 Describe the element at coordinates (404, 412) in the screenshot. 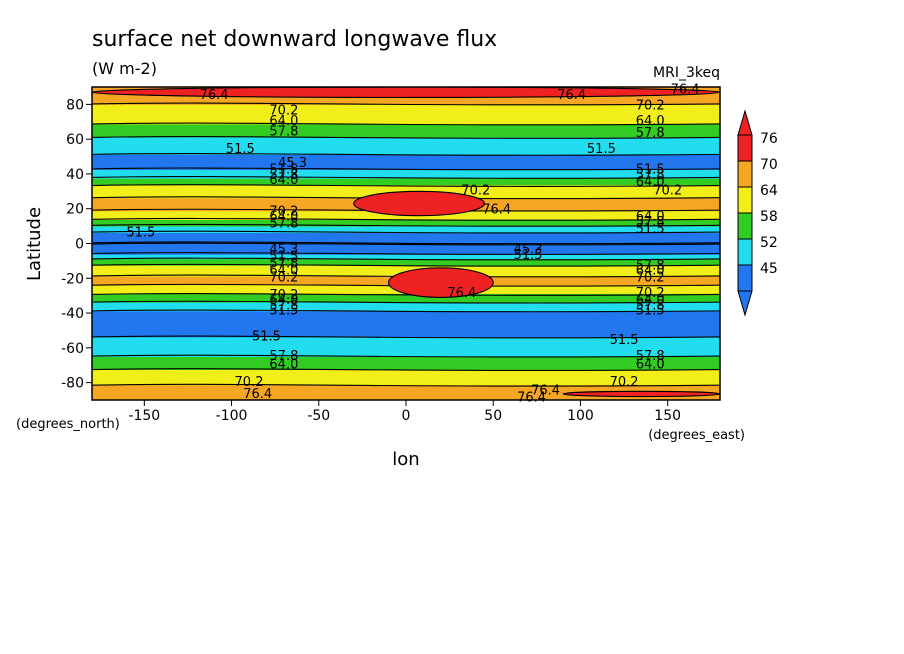

I see `x-axis-ticks: -150 -100 -50 0 50 100 150` at that location.